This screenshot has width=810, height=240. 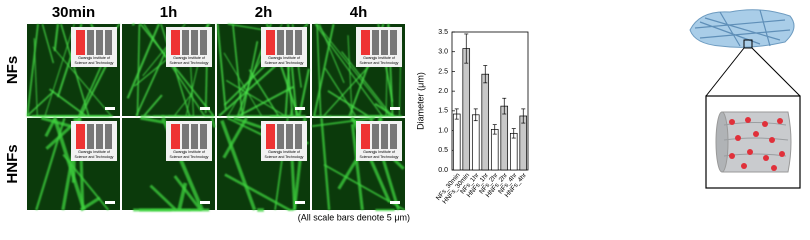 What do you see at coordinates (12, 70) in the screenshot?
I see `row-label: NFs` at bounding box center [12, 70].